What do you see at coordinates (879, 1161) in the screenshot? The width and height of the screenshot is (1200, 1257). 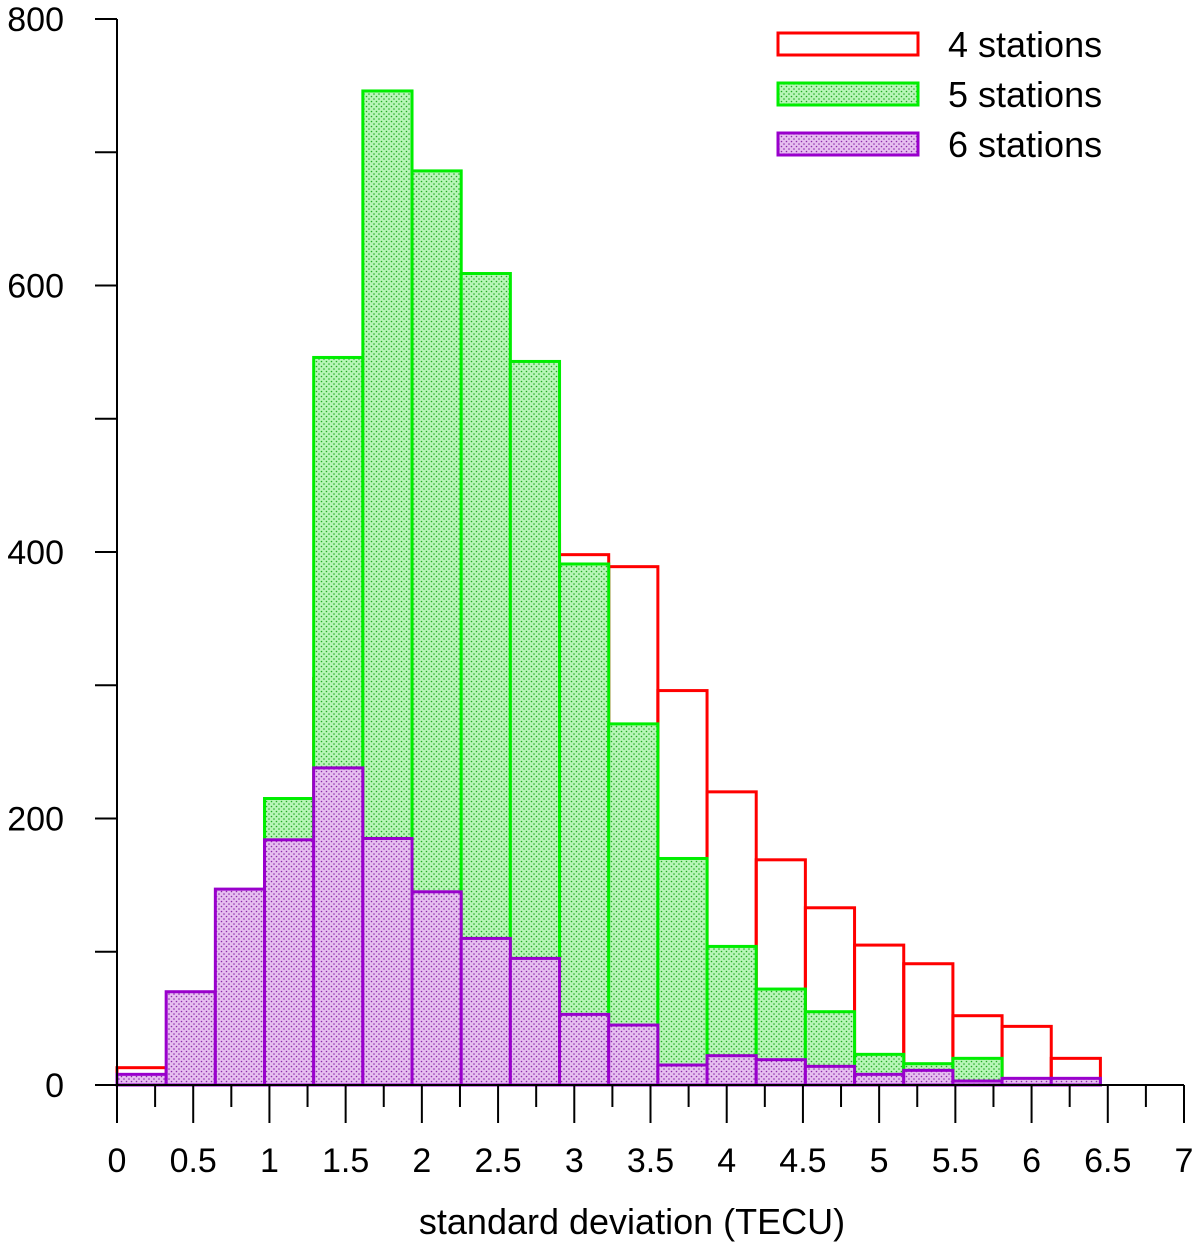 I see `x-tick-label: 5` at bounding box center [879, 1161].